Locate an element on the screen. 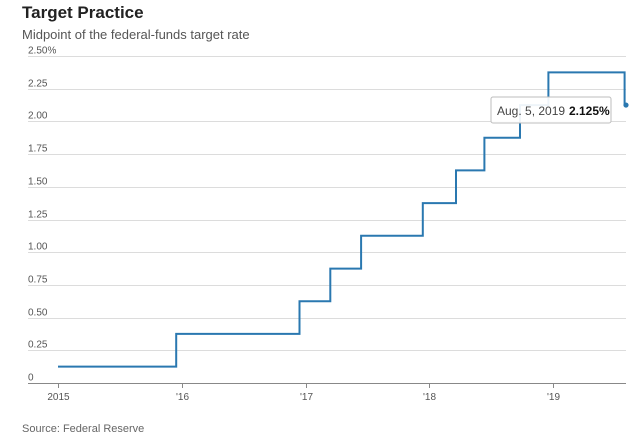  x-tick-label: '18 is located at coordinates (429, 397).